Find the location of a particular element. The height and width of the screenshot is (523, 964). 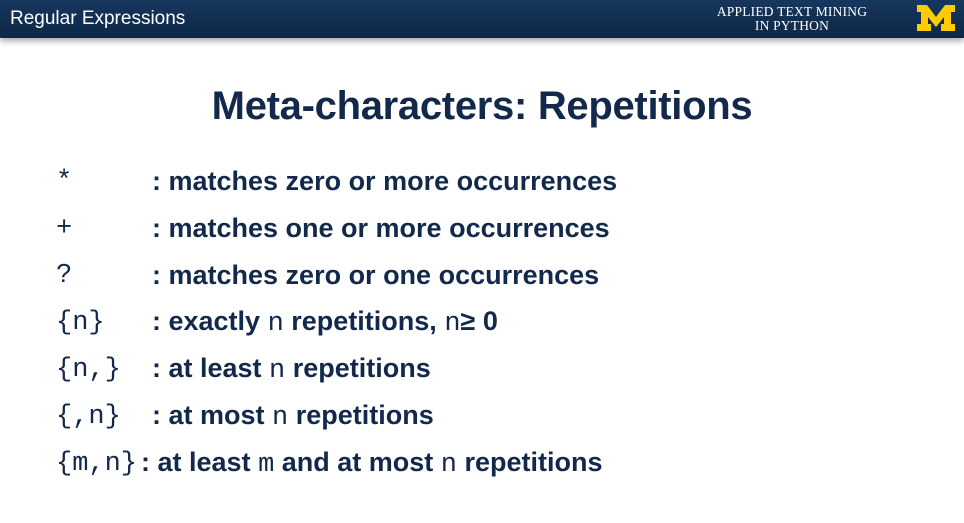

metachar-description: : at least m and at most n repetitions is located at coordinates (372, 463).